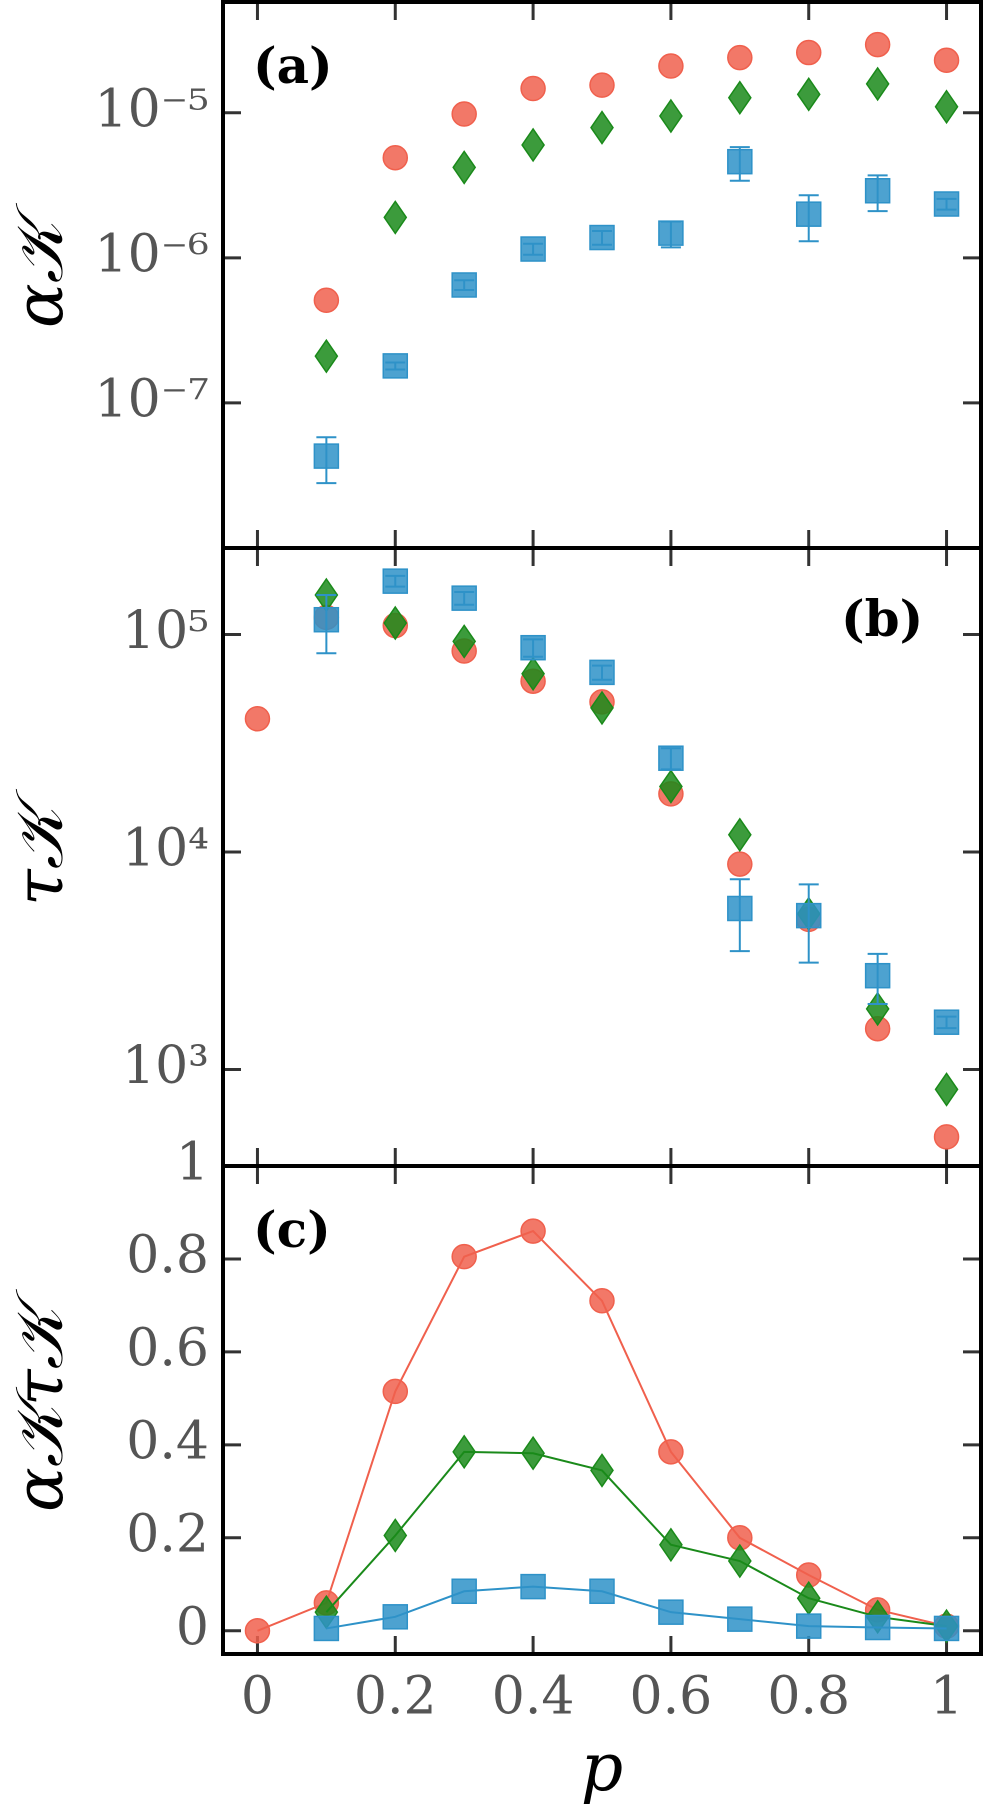 The height and width of the screenshot is (1814, 985). Describe the element at coordinates (152, 109) in the screenshot. I see `y-tick-label: 10⁻⁵` at that location.